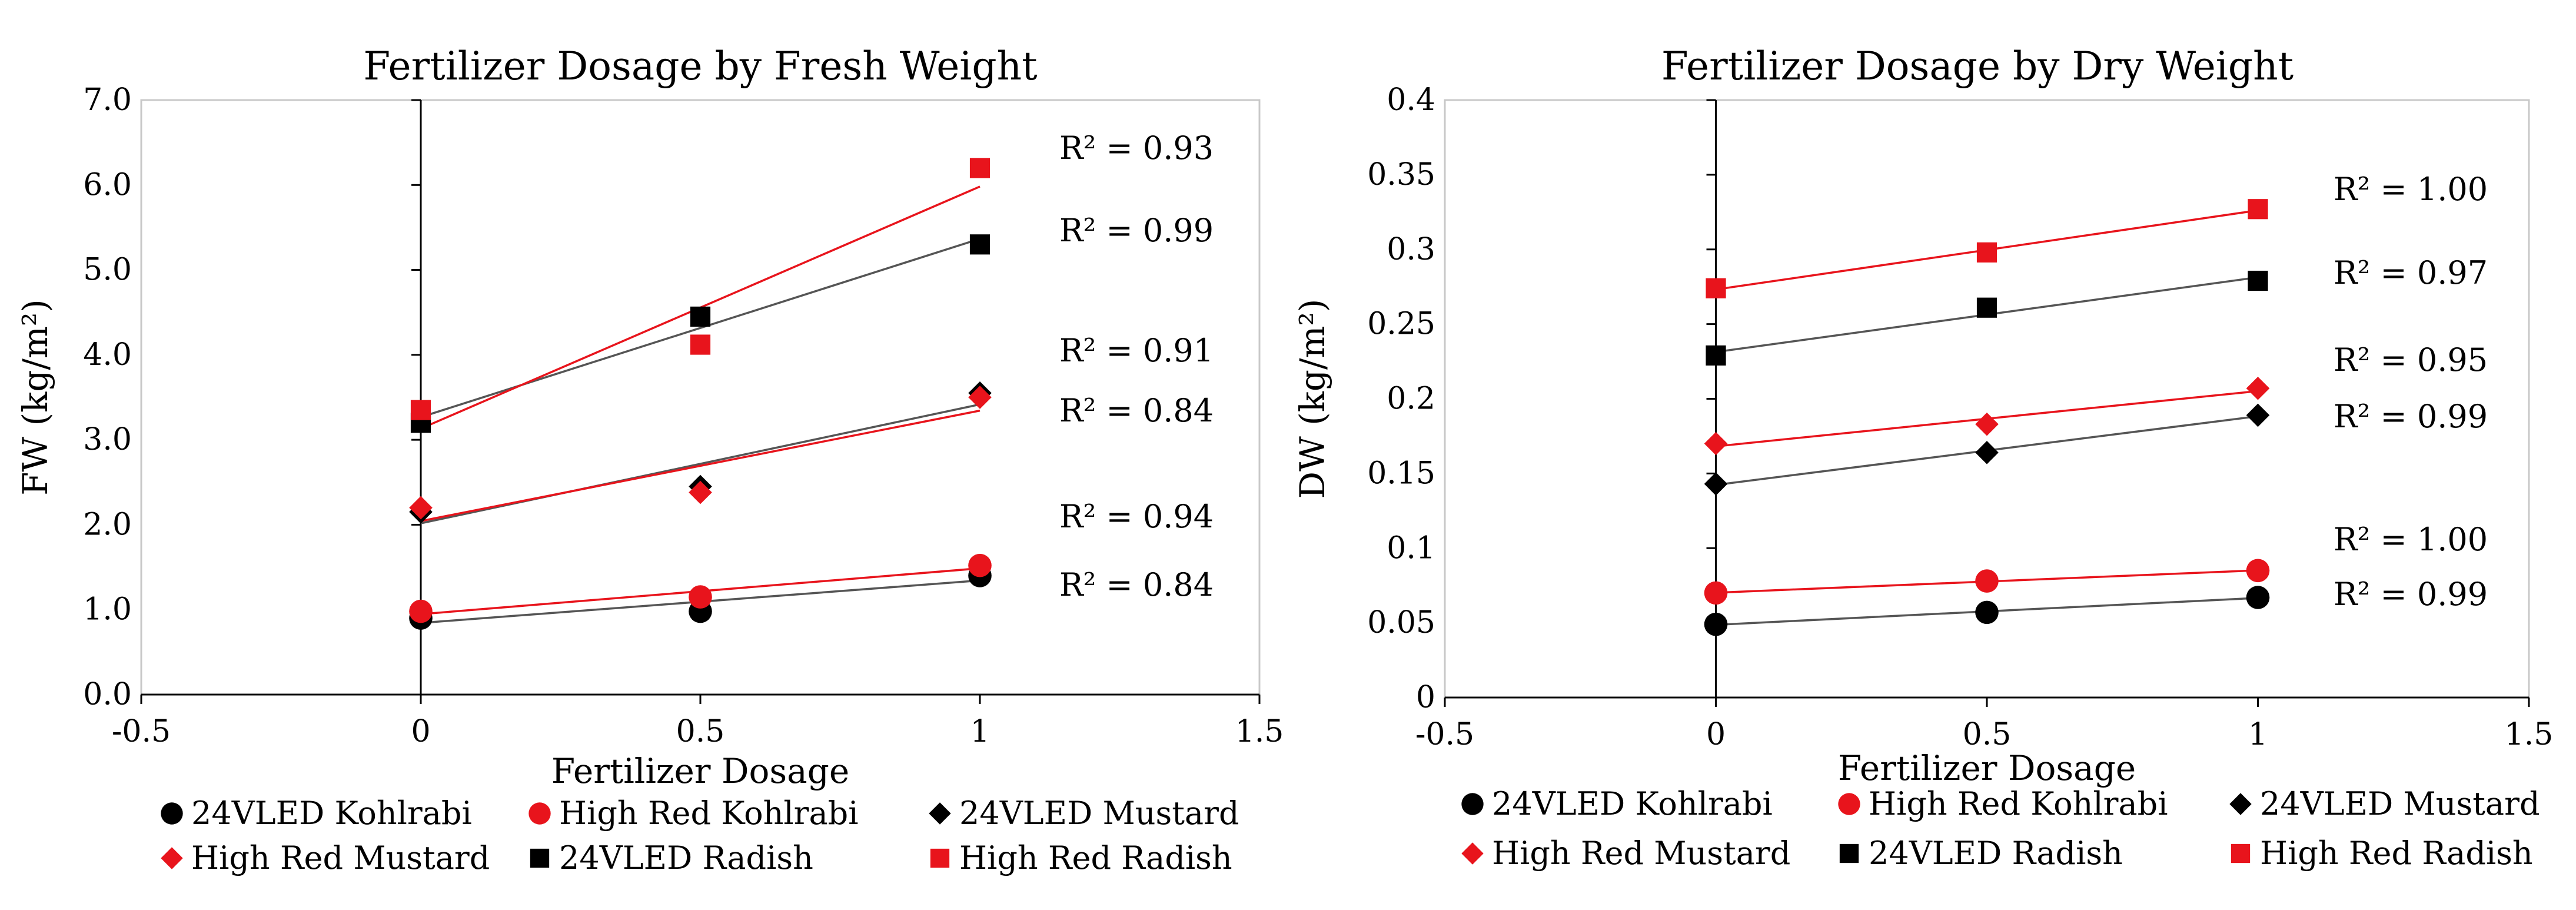 This screenshot has width=2576, height=910. What do you see at coordinates (1996, 853) in the screenshot?
I see `dw-legend-label: 24VLED Radish` at bounding box center [1996, 853].